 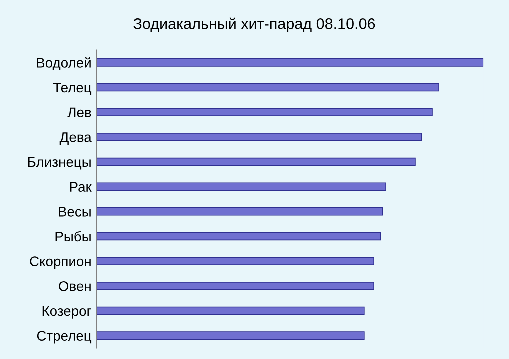 What do you see at coordinates (59, 163) in the screenshot?
I see `y-tick-label: Близнецы` at bounding box center [59, 163].